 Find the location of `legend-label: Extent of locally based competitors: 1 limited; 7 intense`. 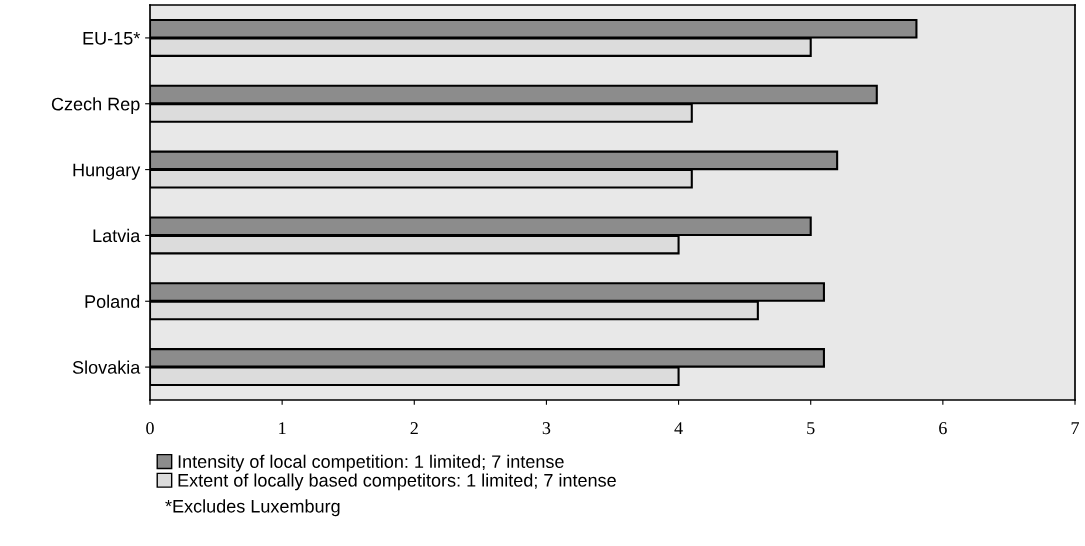

legend-label: Extent of locally based competitors: 1 limited; 7 intense is located at coordinates (397, 482).